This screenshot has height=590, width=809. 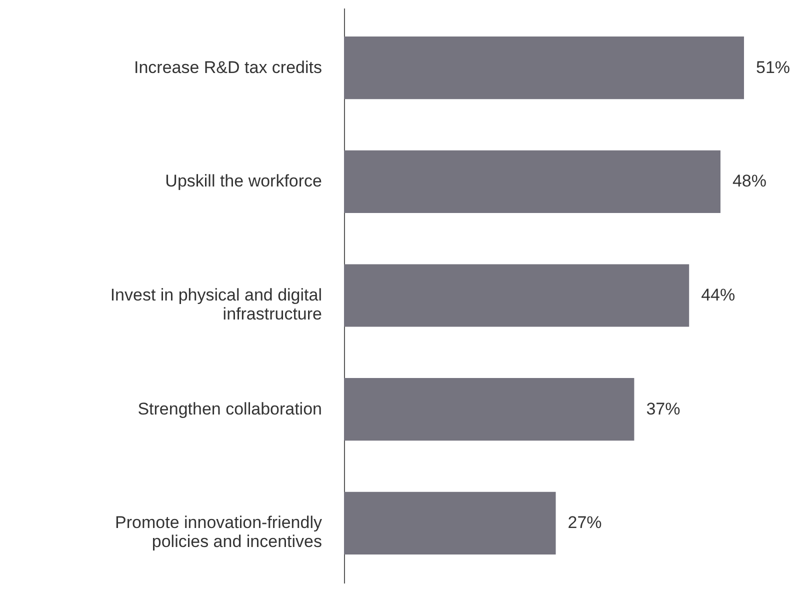 I want to click on y-tick-label: Strengthen collaboration, so click(x=230, y=408).